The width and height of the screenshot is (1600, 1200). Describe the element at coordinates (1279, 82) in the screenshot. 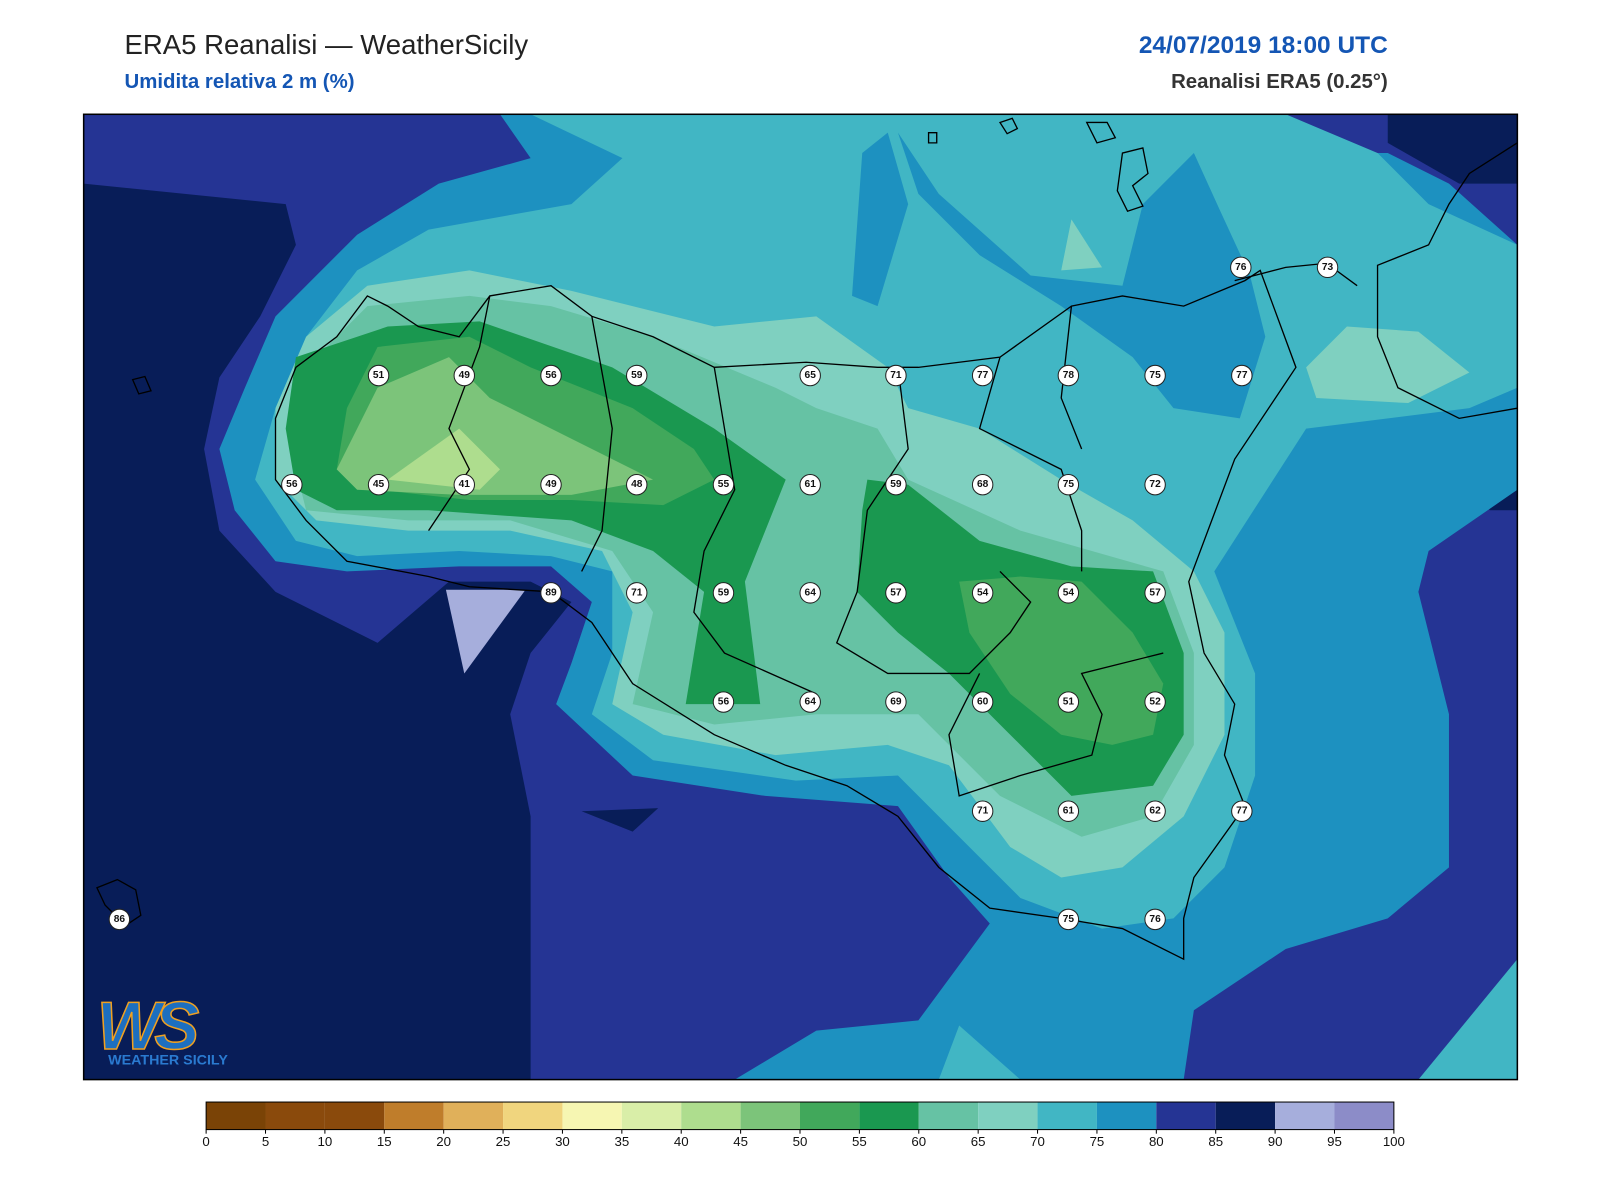

I see `source: Reanalisi ERA5 (0.25°)` at that location.